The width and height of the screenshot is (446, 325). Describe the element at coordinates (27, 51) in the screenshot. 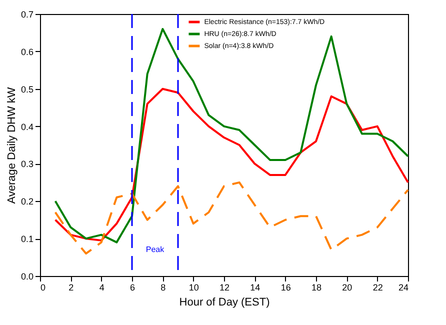

I see `y-tick-label: 0.6` at that location.